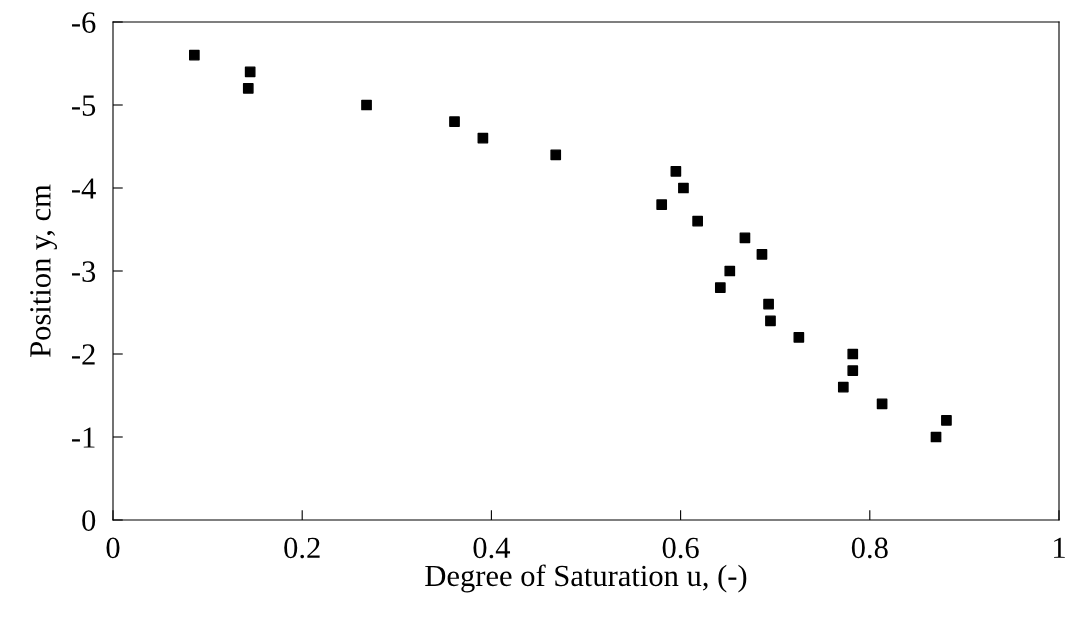  Describe the element at coordinates (84, 188) in the screenshot. I see `y-tick-label: -4` at that location.